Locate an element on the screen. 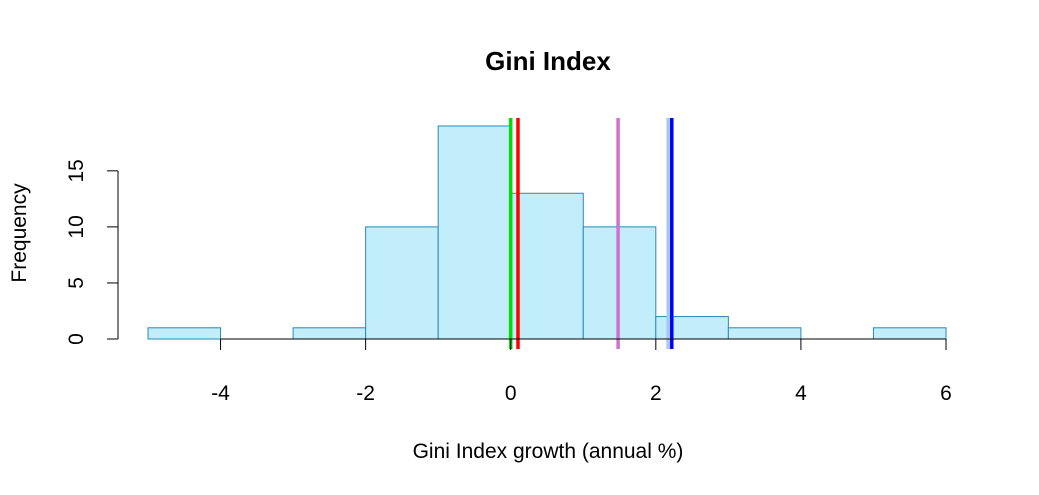 Image resolution: width=1039 pixels, height=495 pixels. y-axis-label: Frequency is located at coordinates (19, 233).